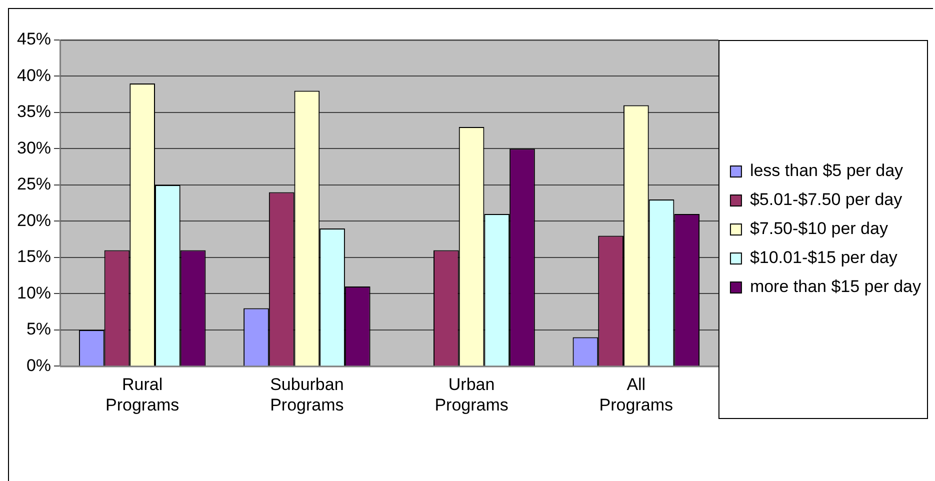 Image resolution: width=935 pixels, height=481 pixels. What do you see at coordinates (307, 394) in the screenshot?
I see `x-tick-label: Suburban Programs` at bounding box center [307, 394].